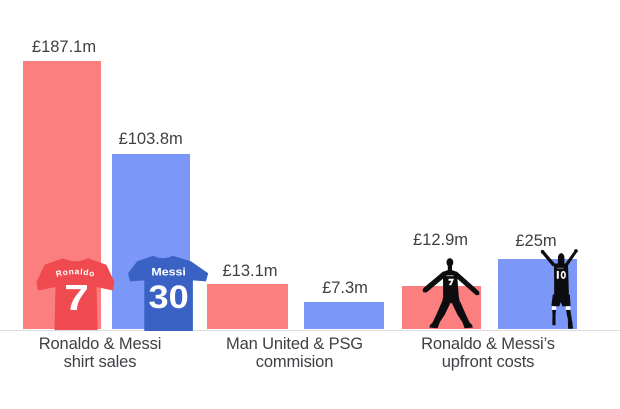 This screenshot has width=620, height=409. Describe the element at coordinates (168, 298) in the screenshot. I see `svg-text: 30` at that location.